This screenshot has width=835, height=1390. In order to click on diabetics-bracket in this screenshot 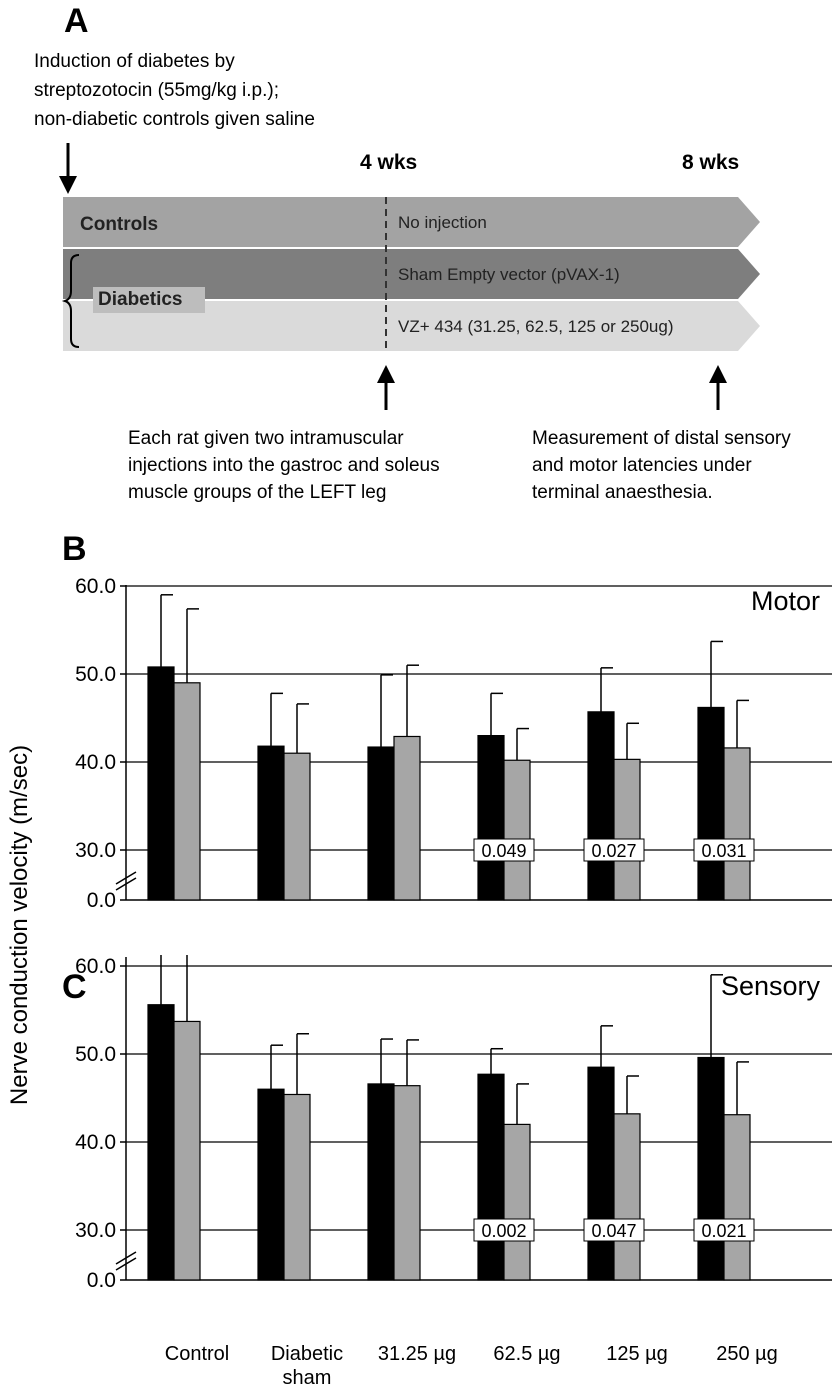, I will do `click(70, 301)`.